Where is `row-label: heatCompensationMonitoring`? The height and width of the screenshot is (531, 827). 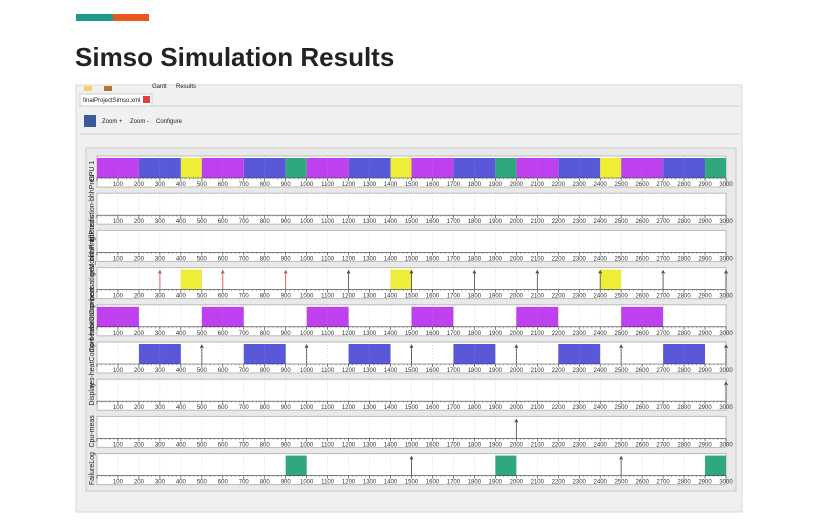
row-label: heatCompensationMonitoring is located at coordinates (92, 283).